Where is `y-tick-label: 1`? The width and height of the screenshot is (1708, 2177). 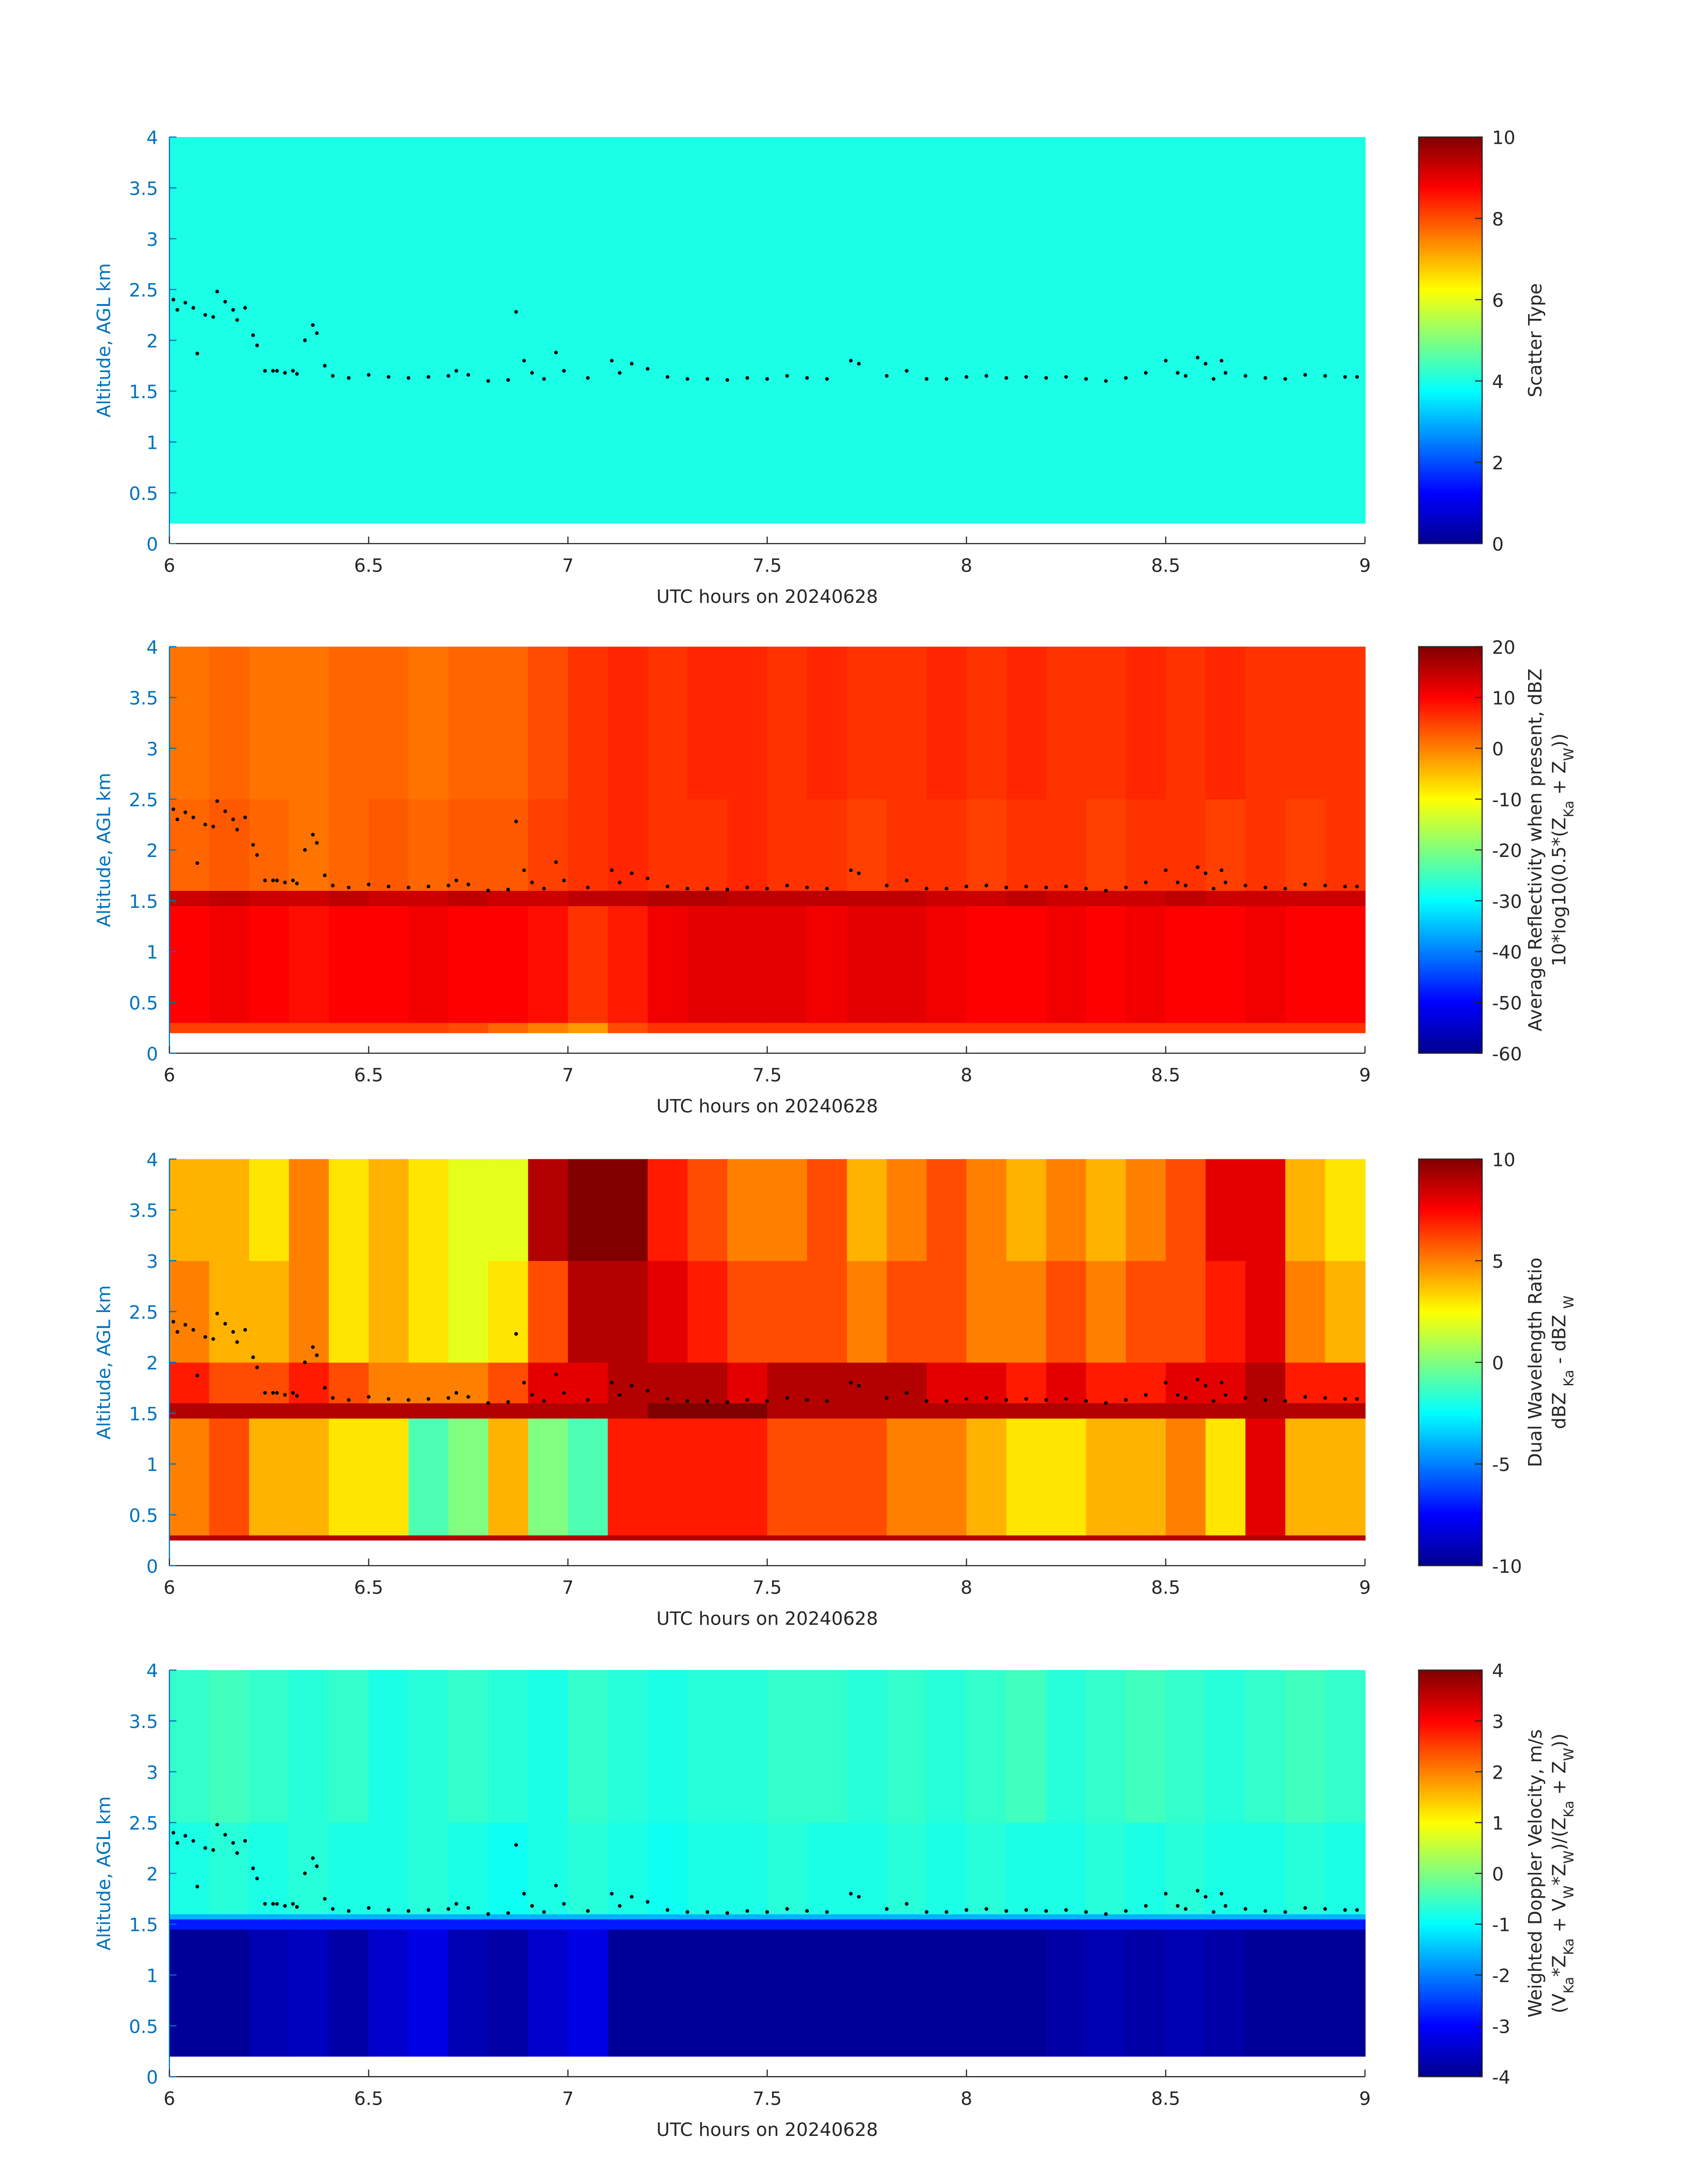
y-tick-label: 1 is located at coordinates (152, 1464).